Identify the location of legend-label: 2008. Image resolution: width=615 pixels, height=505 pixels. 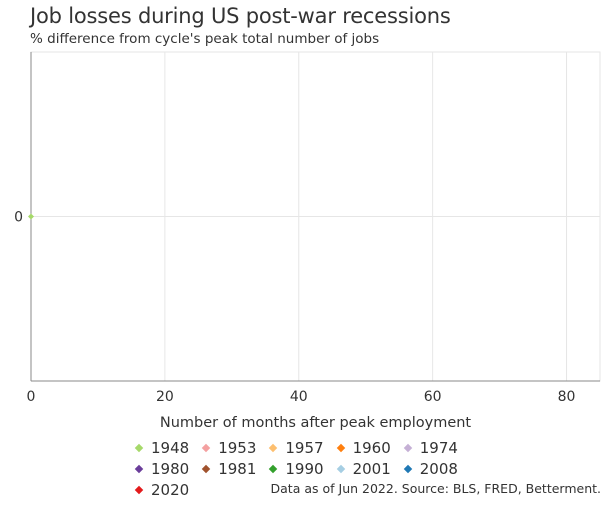
(438, 469).